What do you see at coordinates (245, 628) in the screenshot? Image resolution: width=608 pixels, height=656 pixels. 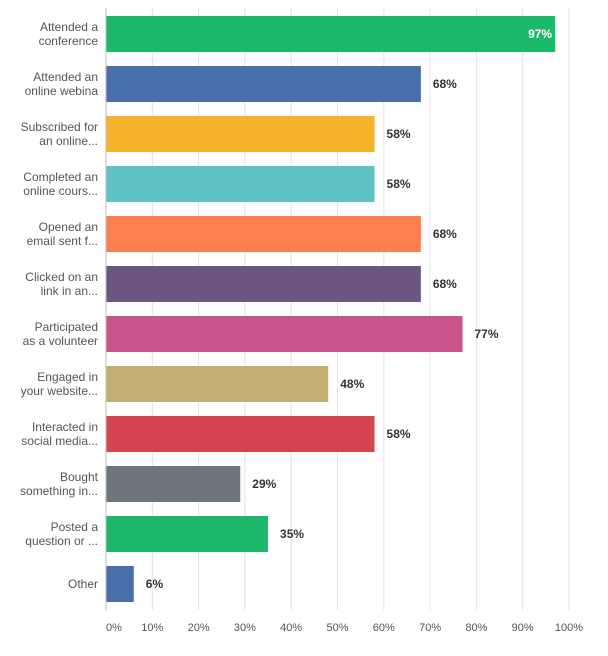 I see `x-tick-label-30: 30%` at bounding box center [245, 628].